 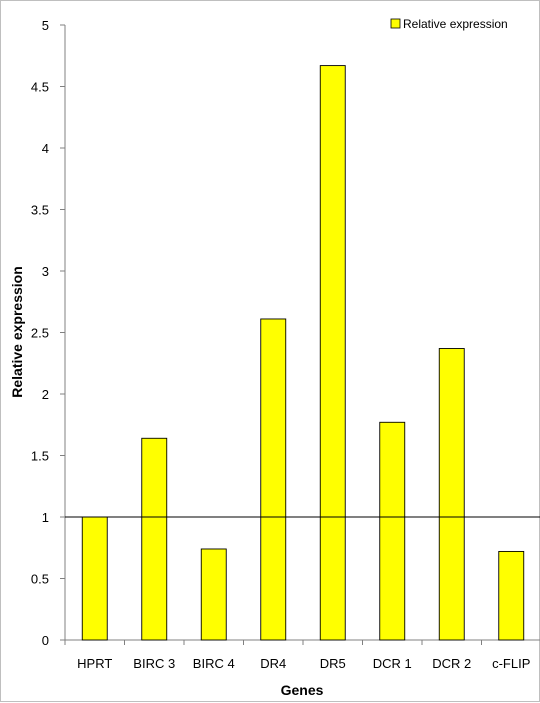 What do you see at coordinates (511, 595) in the screenshot?
I see `bar-c-flip` at bounding box center [511, 595].